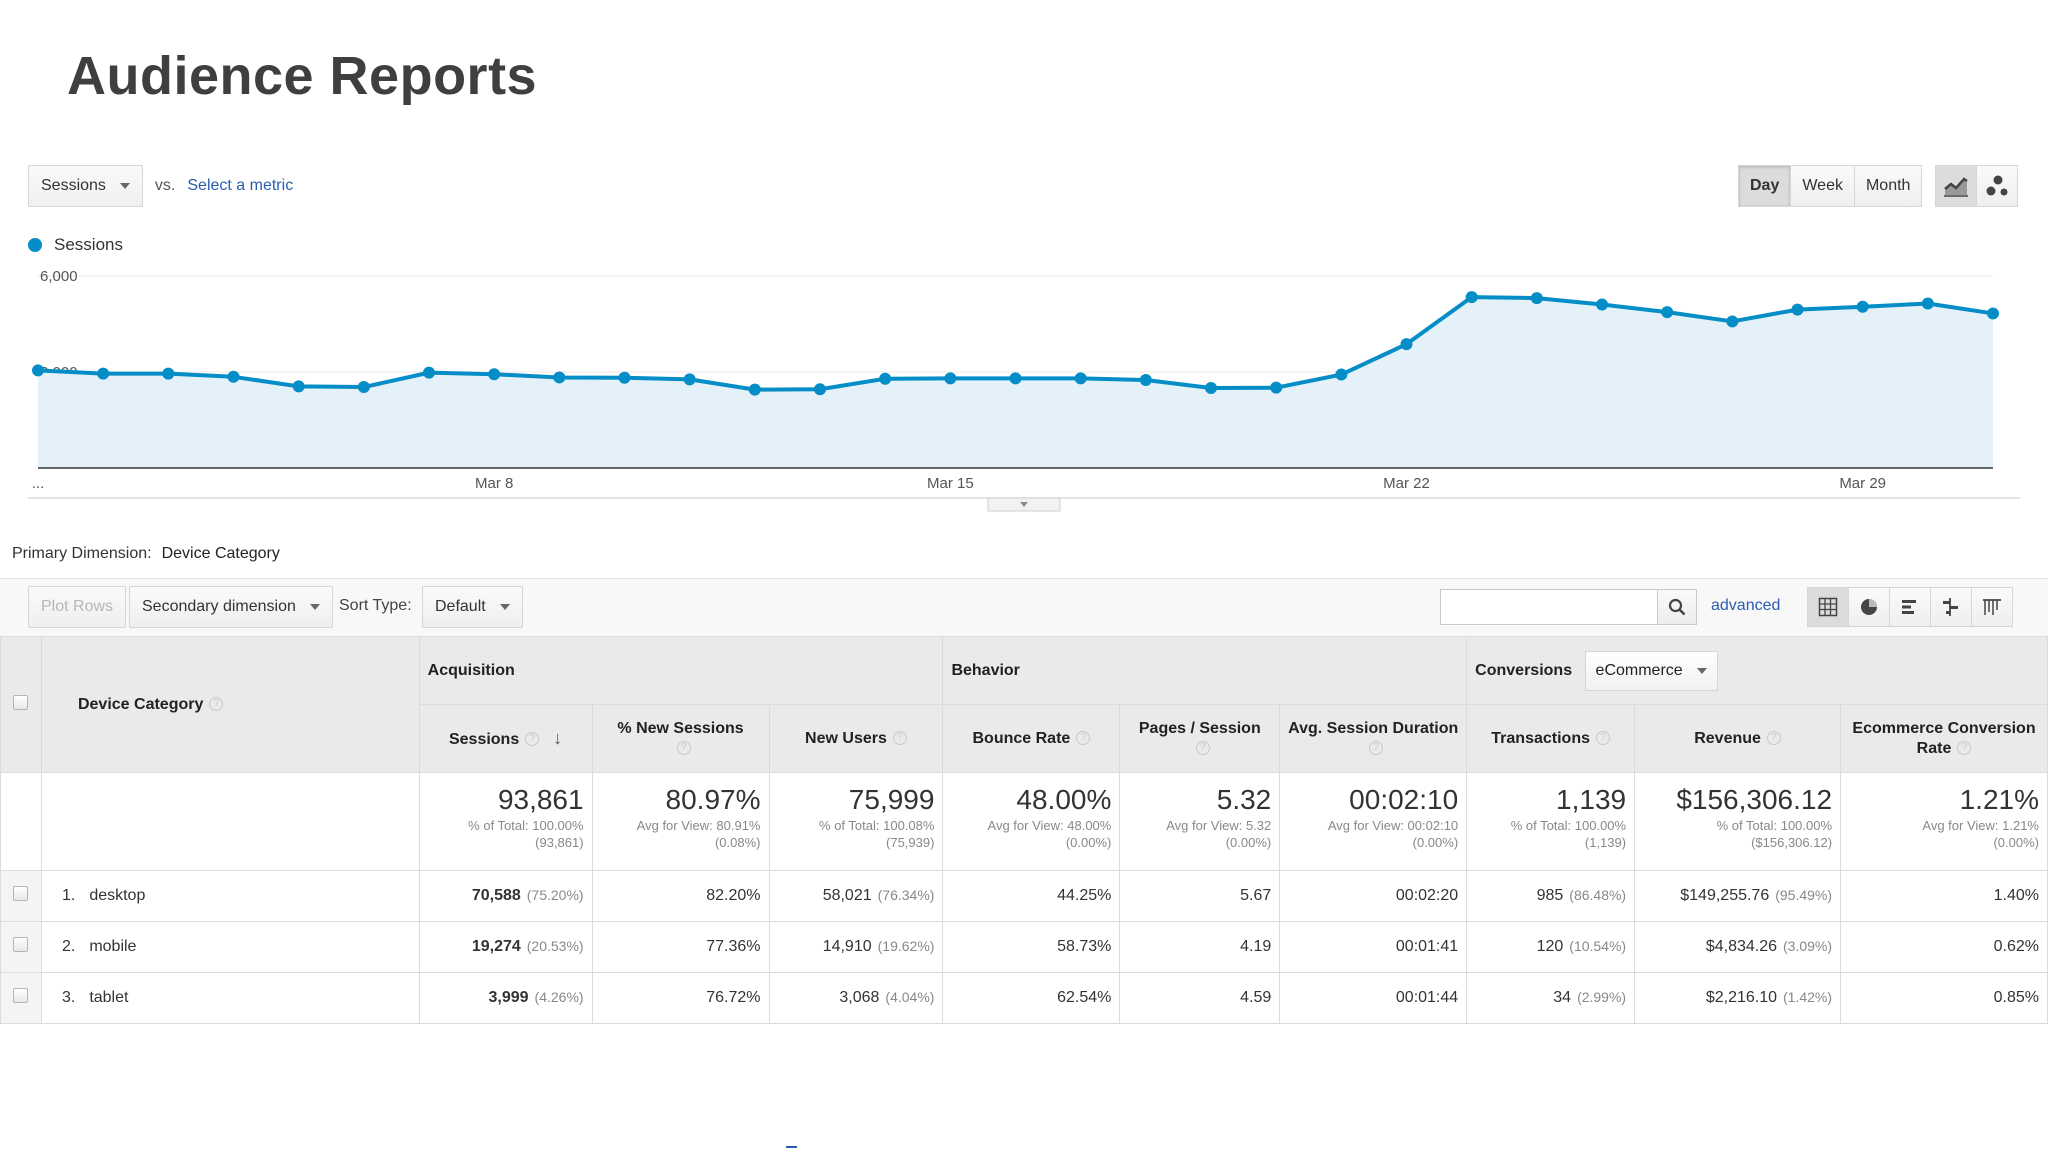 The image size is (2048, 1152). What do you see at coordinates (1551, 738) in the screenshot?
I see `col-transactions: Transactions?` at bounding box center [1551, 738].